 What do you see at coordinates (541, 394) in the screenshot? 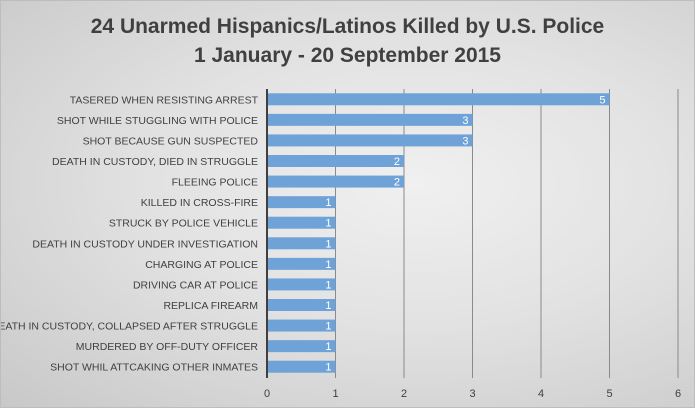
I see `x-tick-label: 4` at bounding box center [541, 394].